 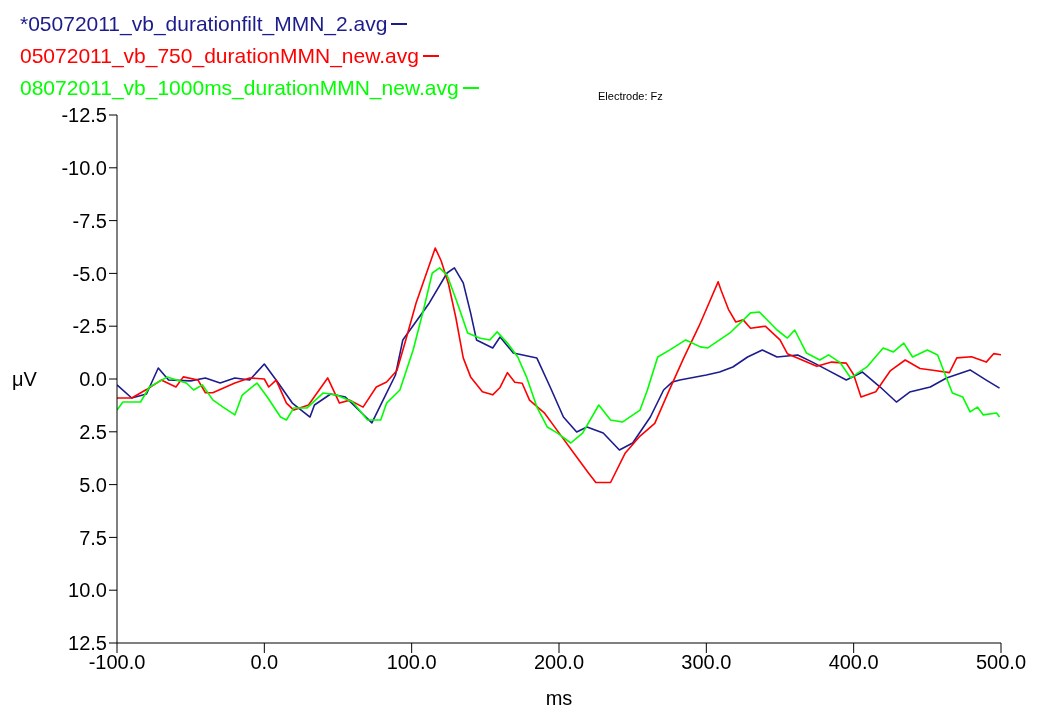 What do you see at coordinates (89, 326) in the screenshot?
I see `y-tick-label: -2.5` at bounding box center [89, 326].